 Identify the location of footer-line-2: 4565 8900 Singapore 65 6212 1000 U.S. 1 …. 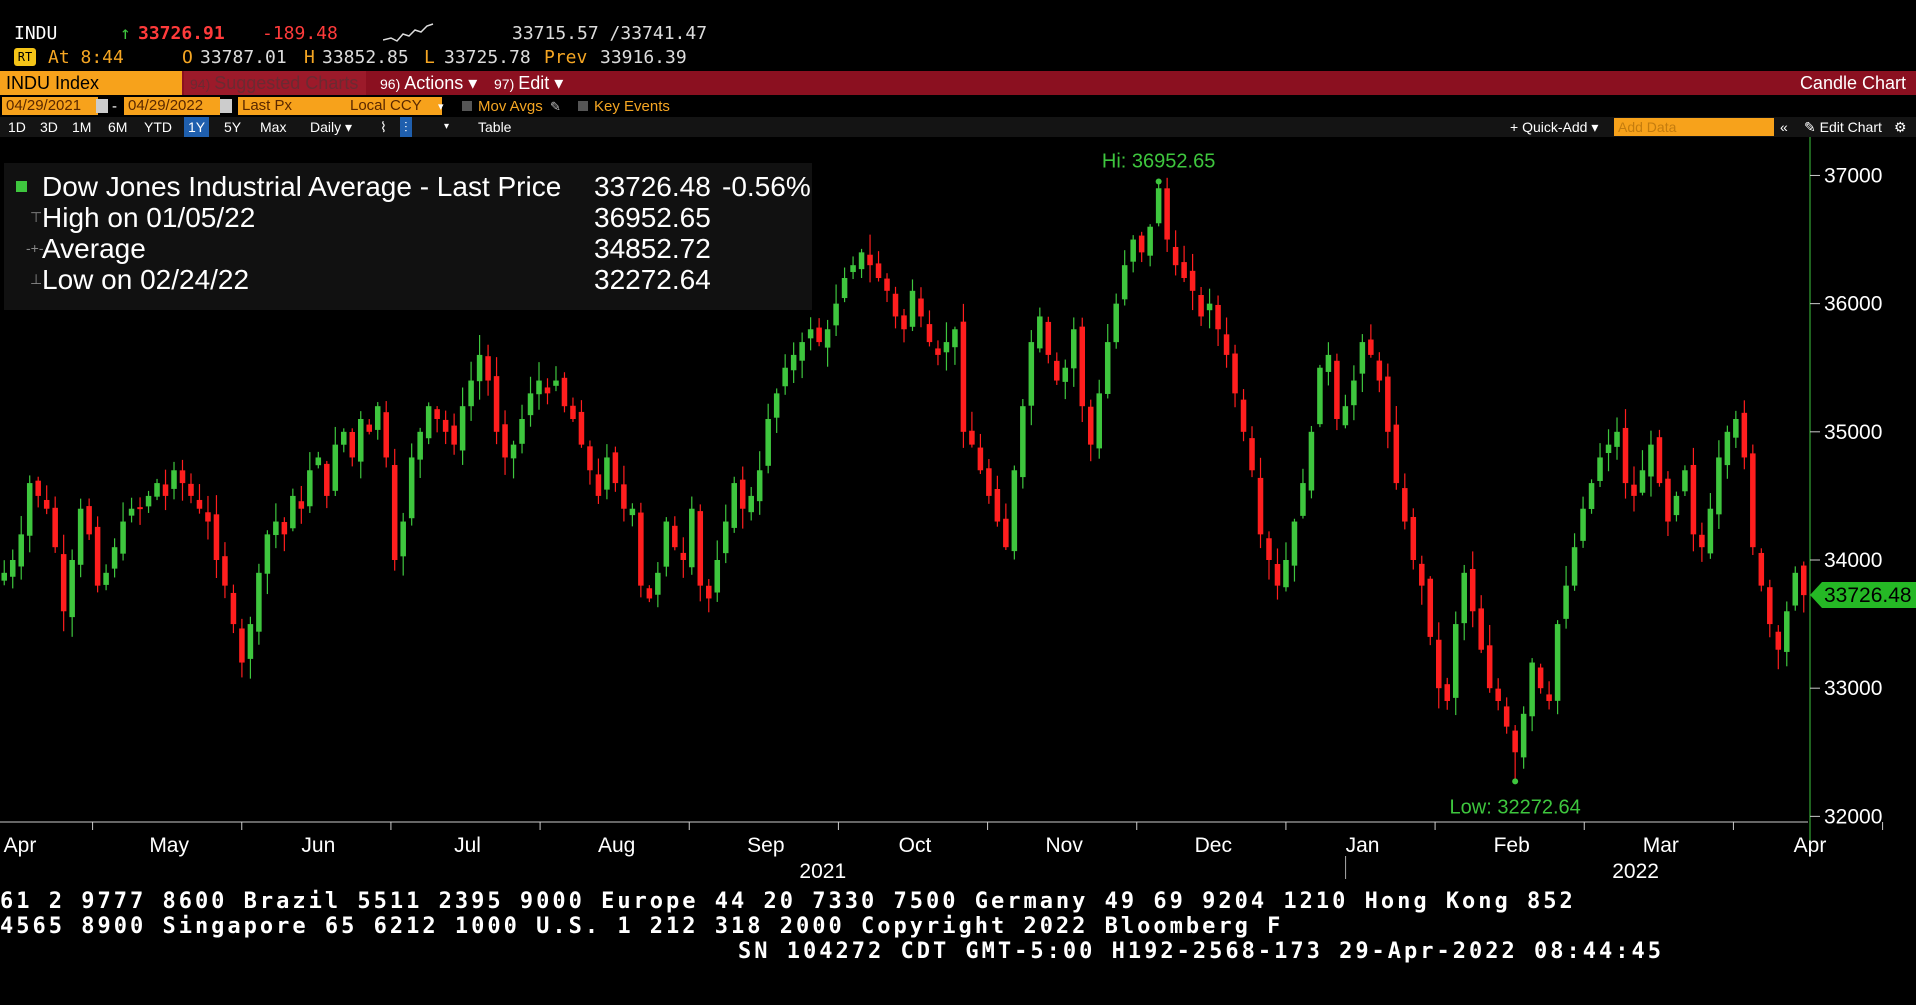
(642, 926).